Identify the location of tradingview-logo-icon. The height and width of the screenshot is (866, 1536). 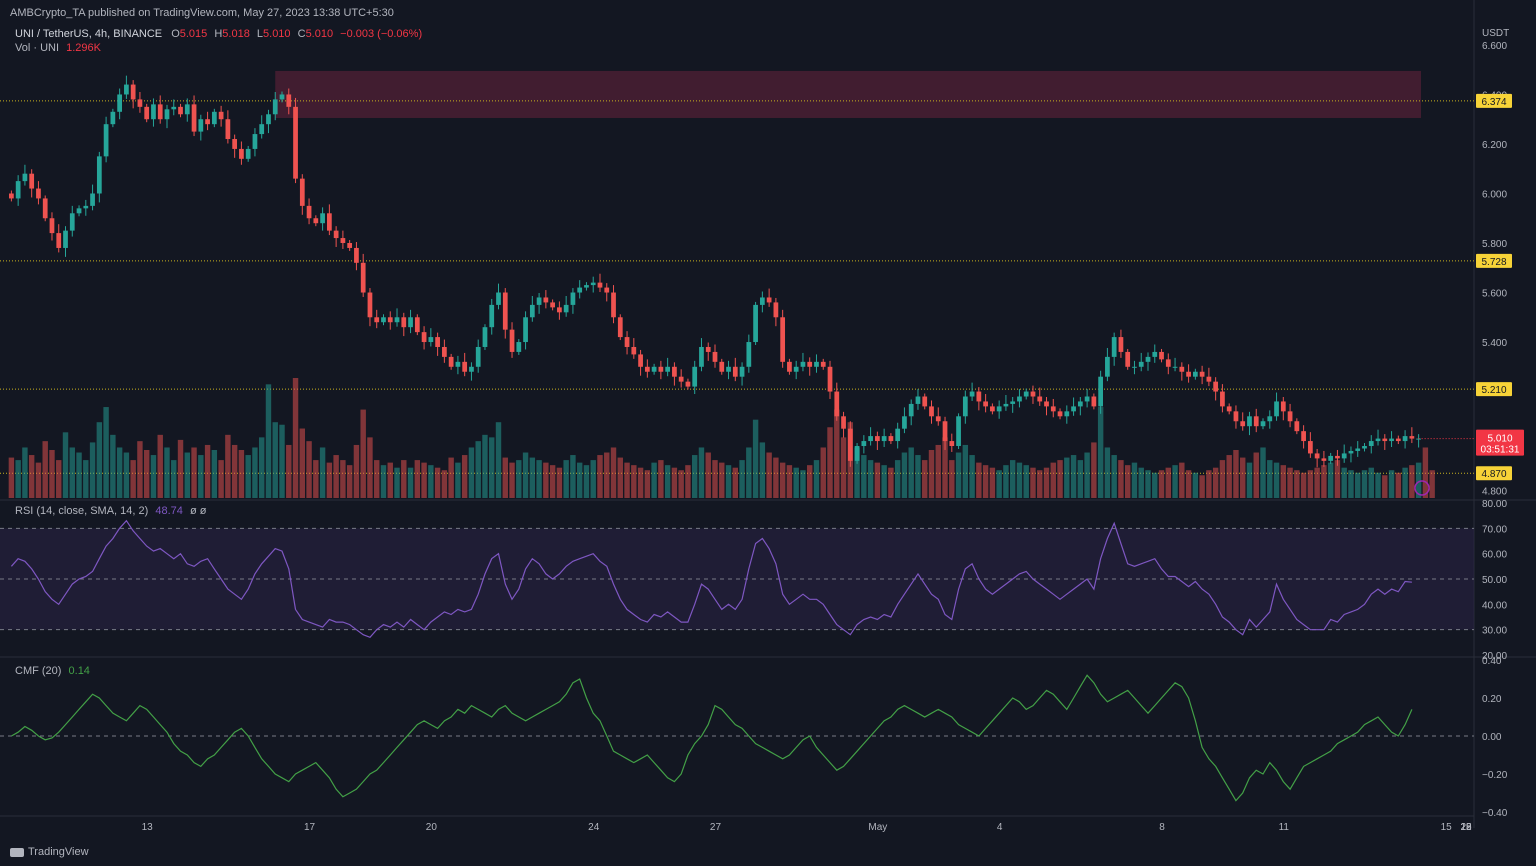
(17, 852).